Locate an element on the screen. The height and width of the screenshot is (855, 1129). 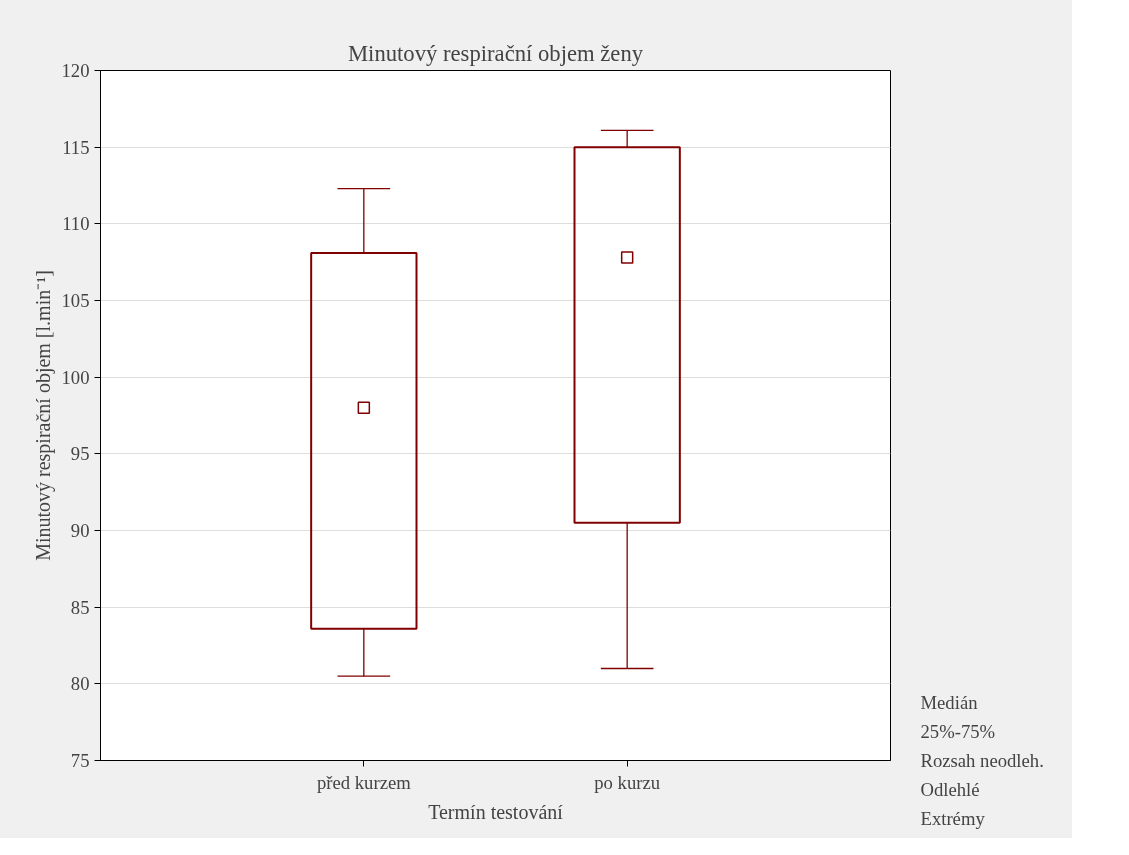
y-tick-label: 110 is located at coordinates (76, 224).